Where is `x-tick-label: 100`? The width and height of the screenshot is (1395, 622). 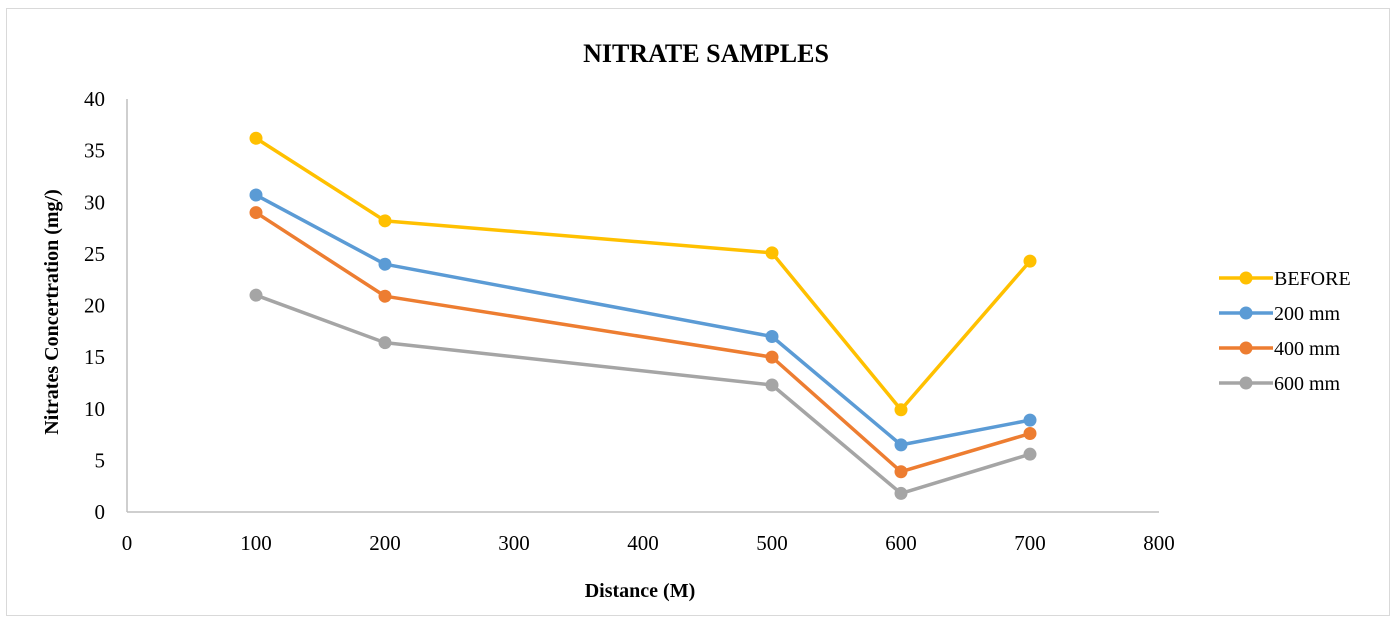
x-tick-label: 100 is located at coordinates (256, 543).